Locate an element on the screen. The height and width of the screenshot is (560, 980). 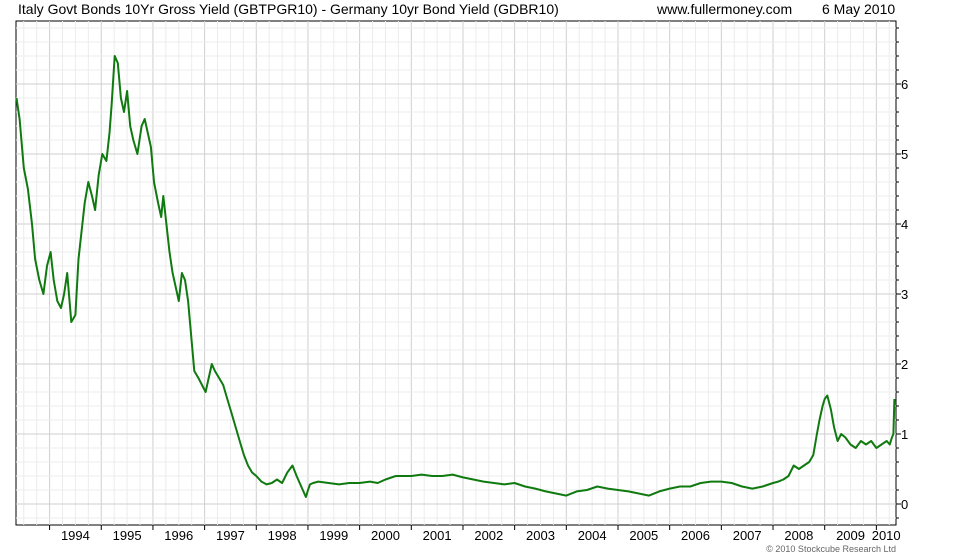
x-tick-label: 2008 is located at coordinates (798, 535).